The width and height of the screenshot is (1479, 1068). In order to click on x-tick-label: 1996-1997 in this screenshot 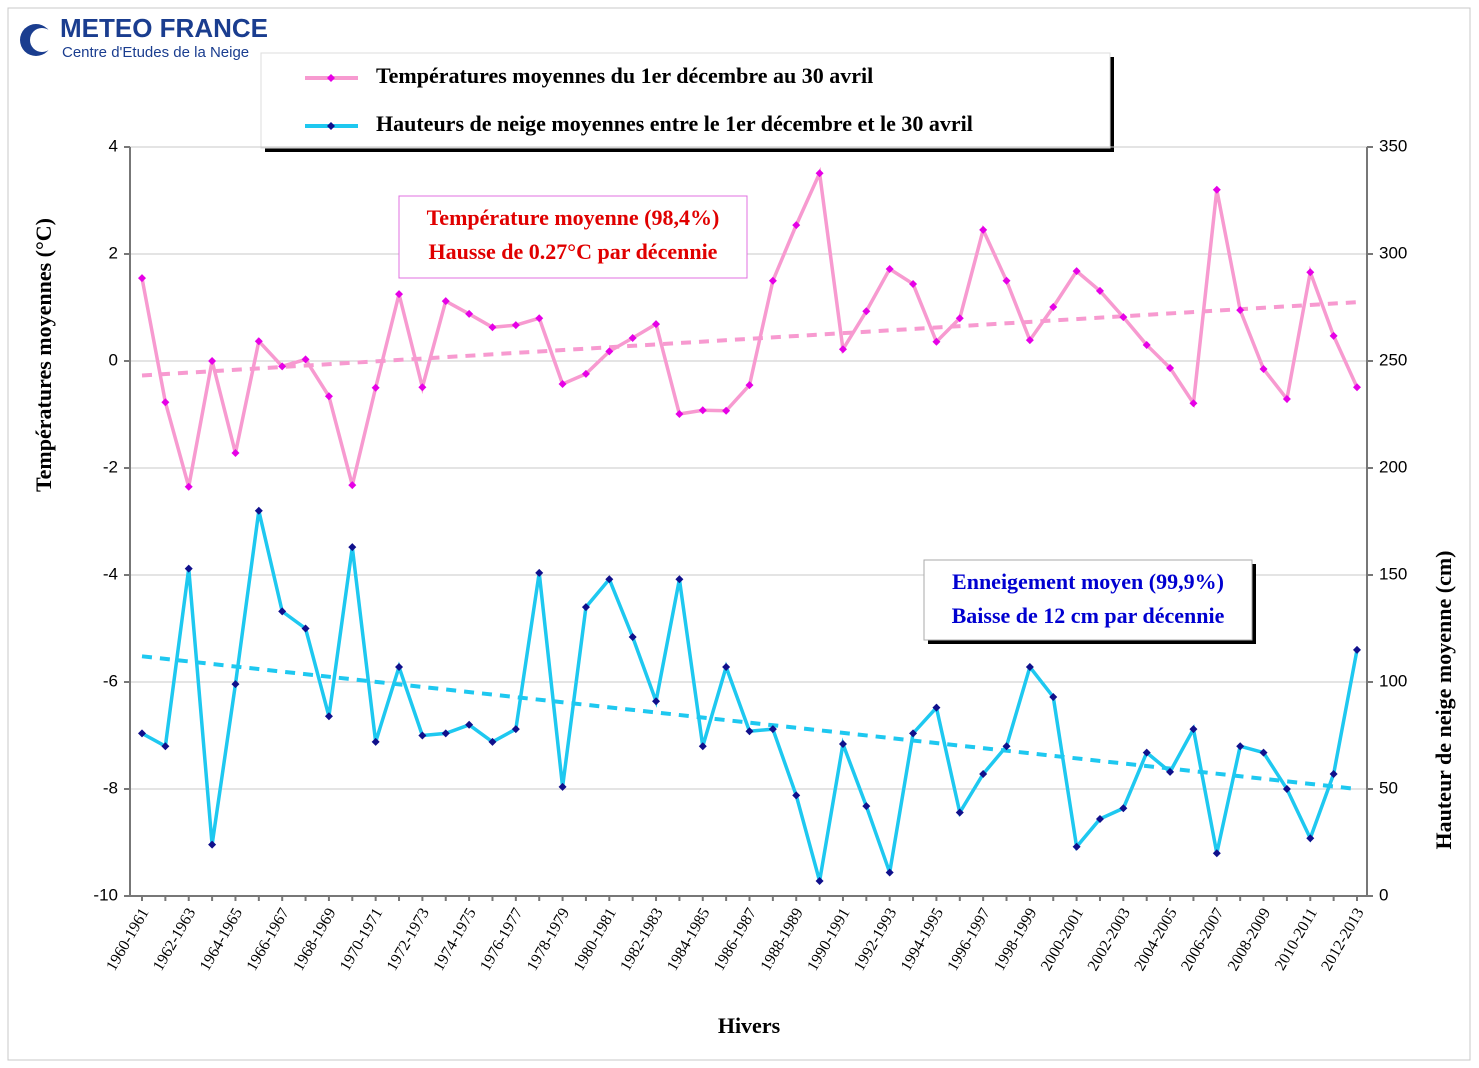, I will do `click(968, 939)`.